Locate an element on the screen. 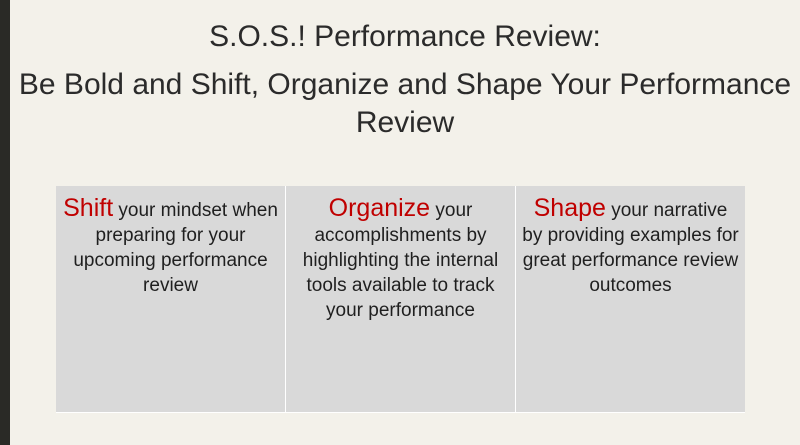 The width and height of the screenshot is (800, 445). keyword-organize: Organize is located at coordinates (379, 208).